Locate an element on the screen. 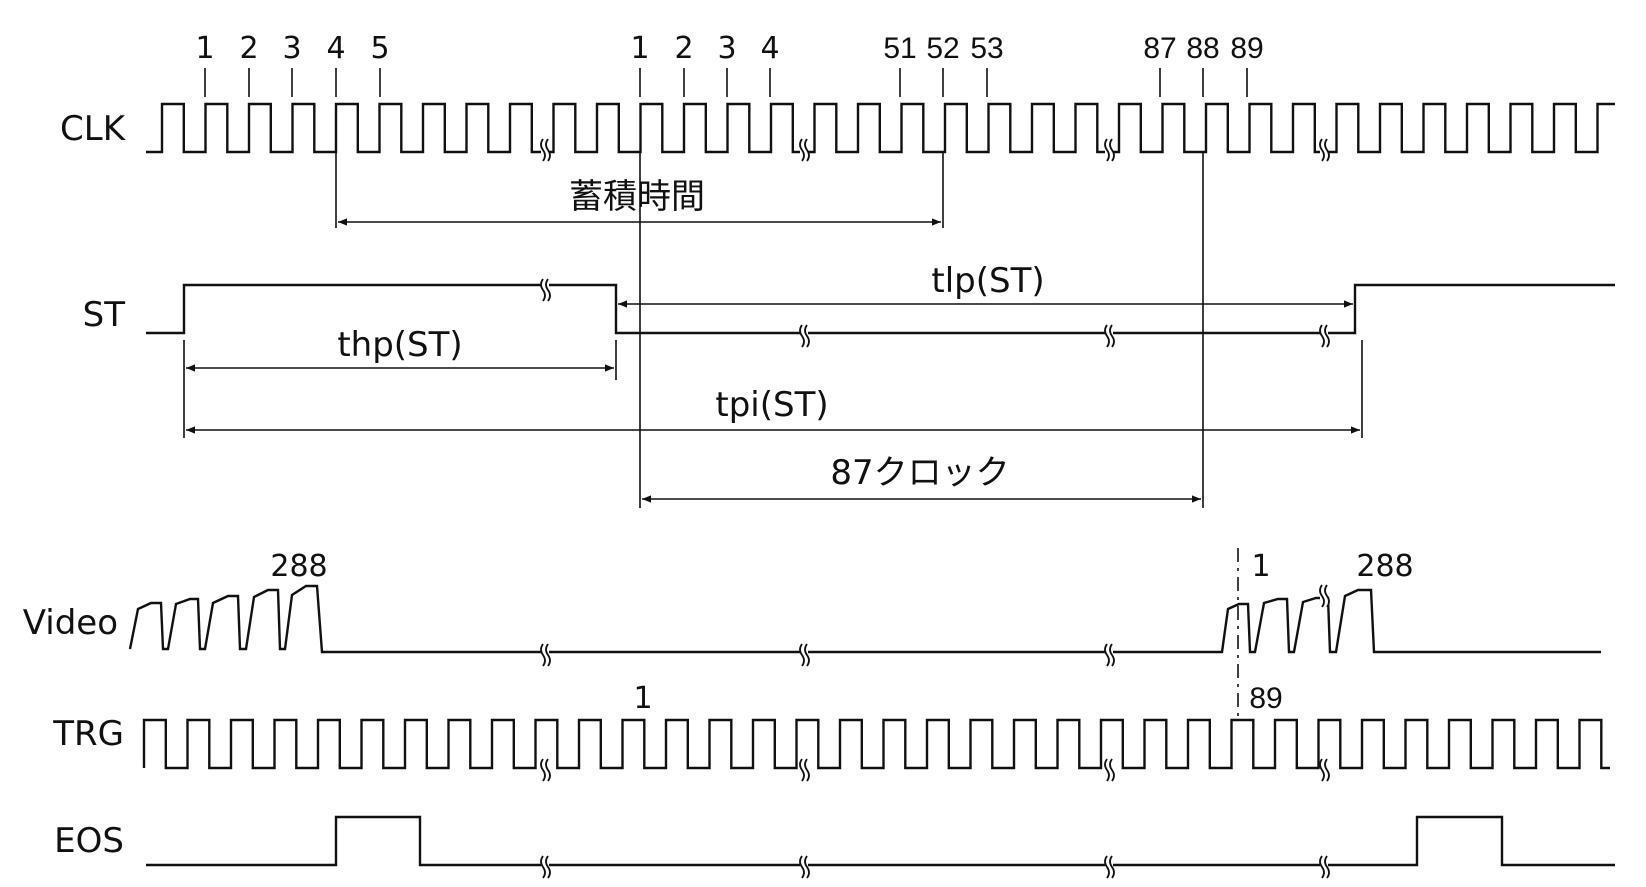 The width and height of the screenshot is (1646, 887). st-label: ST is located at coordinates (104, 315).